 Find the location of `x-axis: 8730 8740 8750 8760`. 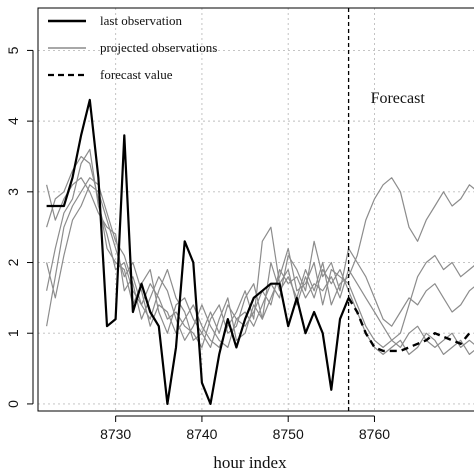

x-axis: 8730 8740 8750 8760 is located at coordinates (245, 428).